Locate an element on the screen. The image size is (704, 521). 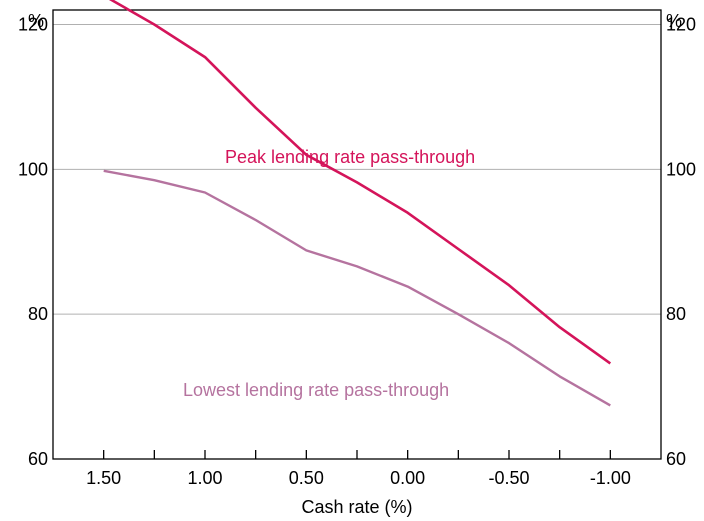
y-unit-right: % is located at coordinates (674, 21).